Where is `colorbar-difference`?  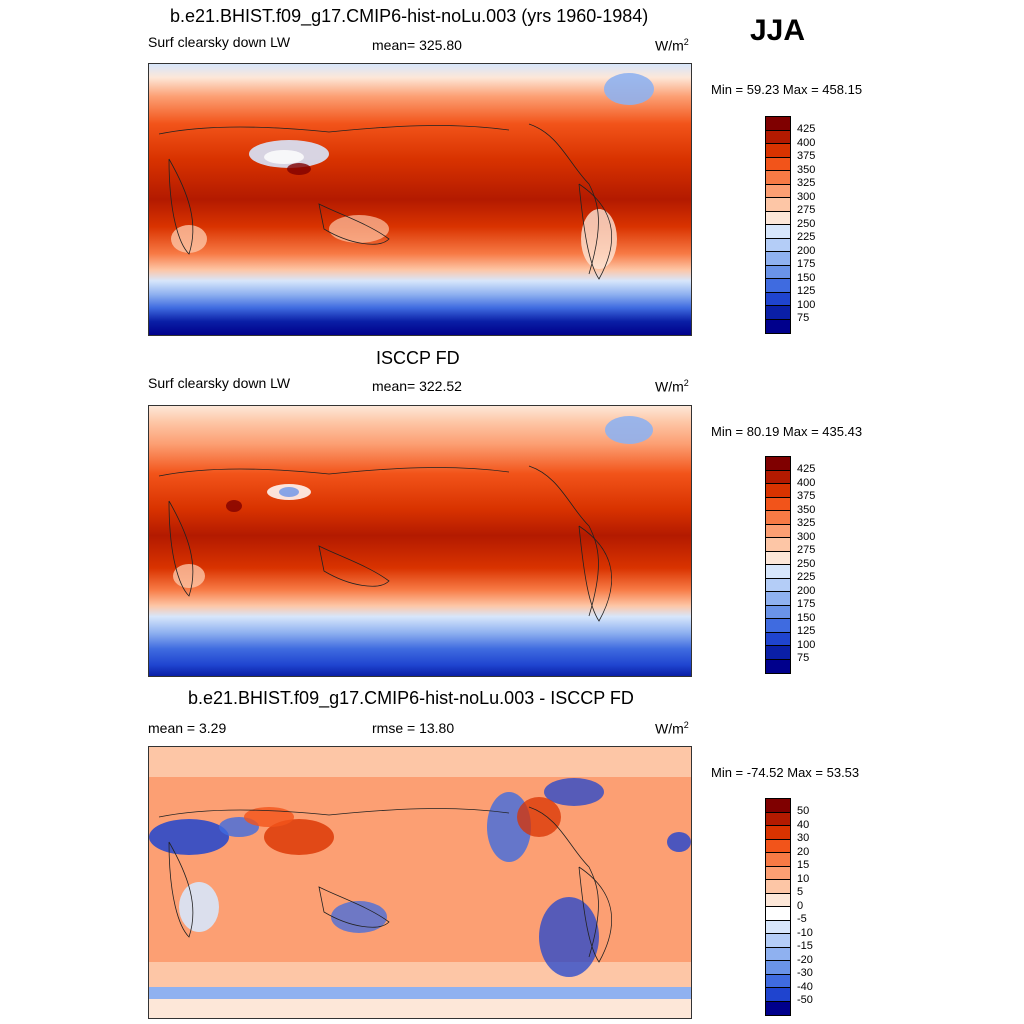 colorbar-difference is located at coordinates (778, 907).